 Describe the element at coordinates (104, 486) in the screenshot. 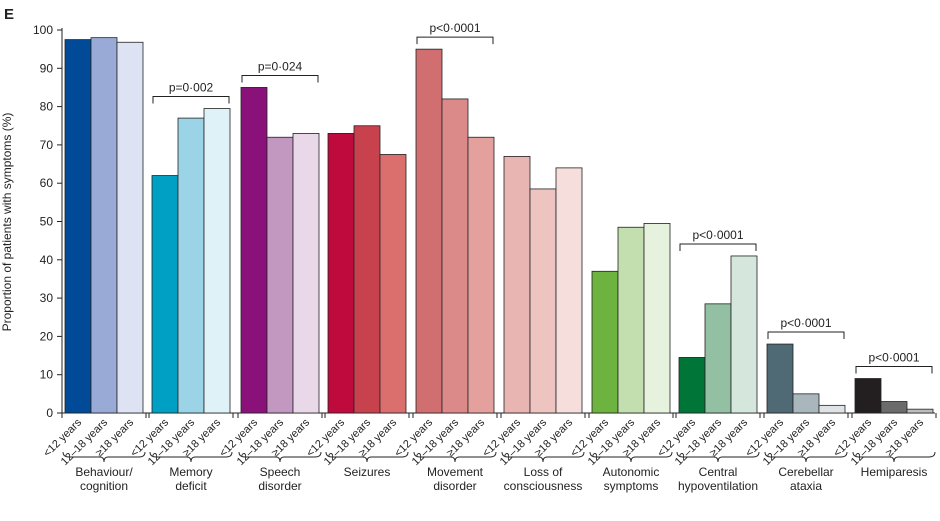

I see `category-label: cognition` at that location.